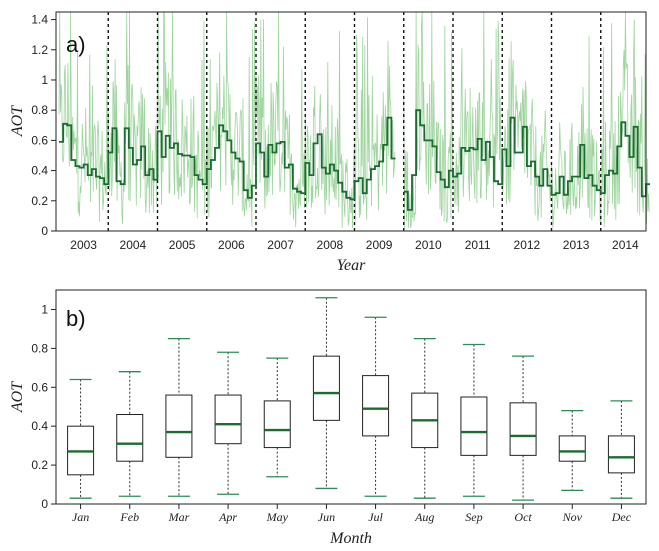 Image resolution: width=659 pixels, height=551 pixels. Describe the element at coordinates (39, 426) in the screenshot. I see `panel-b-y-tick-label: 0.4` at that location.